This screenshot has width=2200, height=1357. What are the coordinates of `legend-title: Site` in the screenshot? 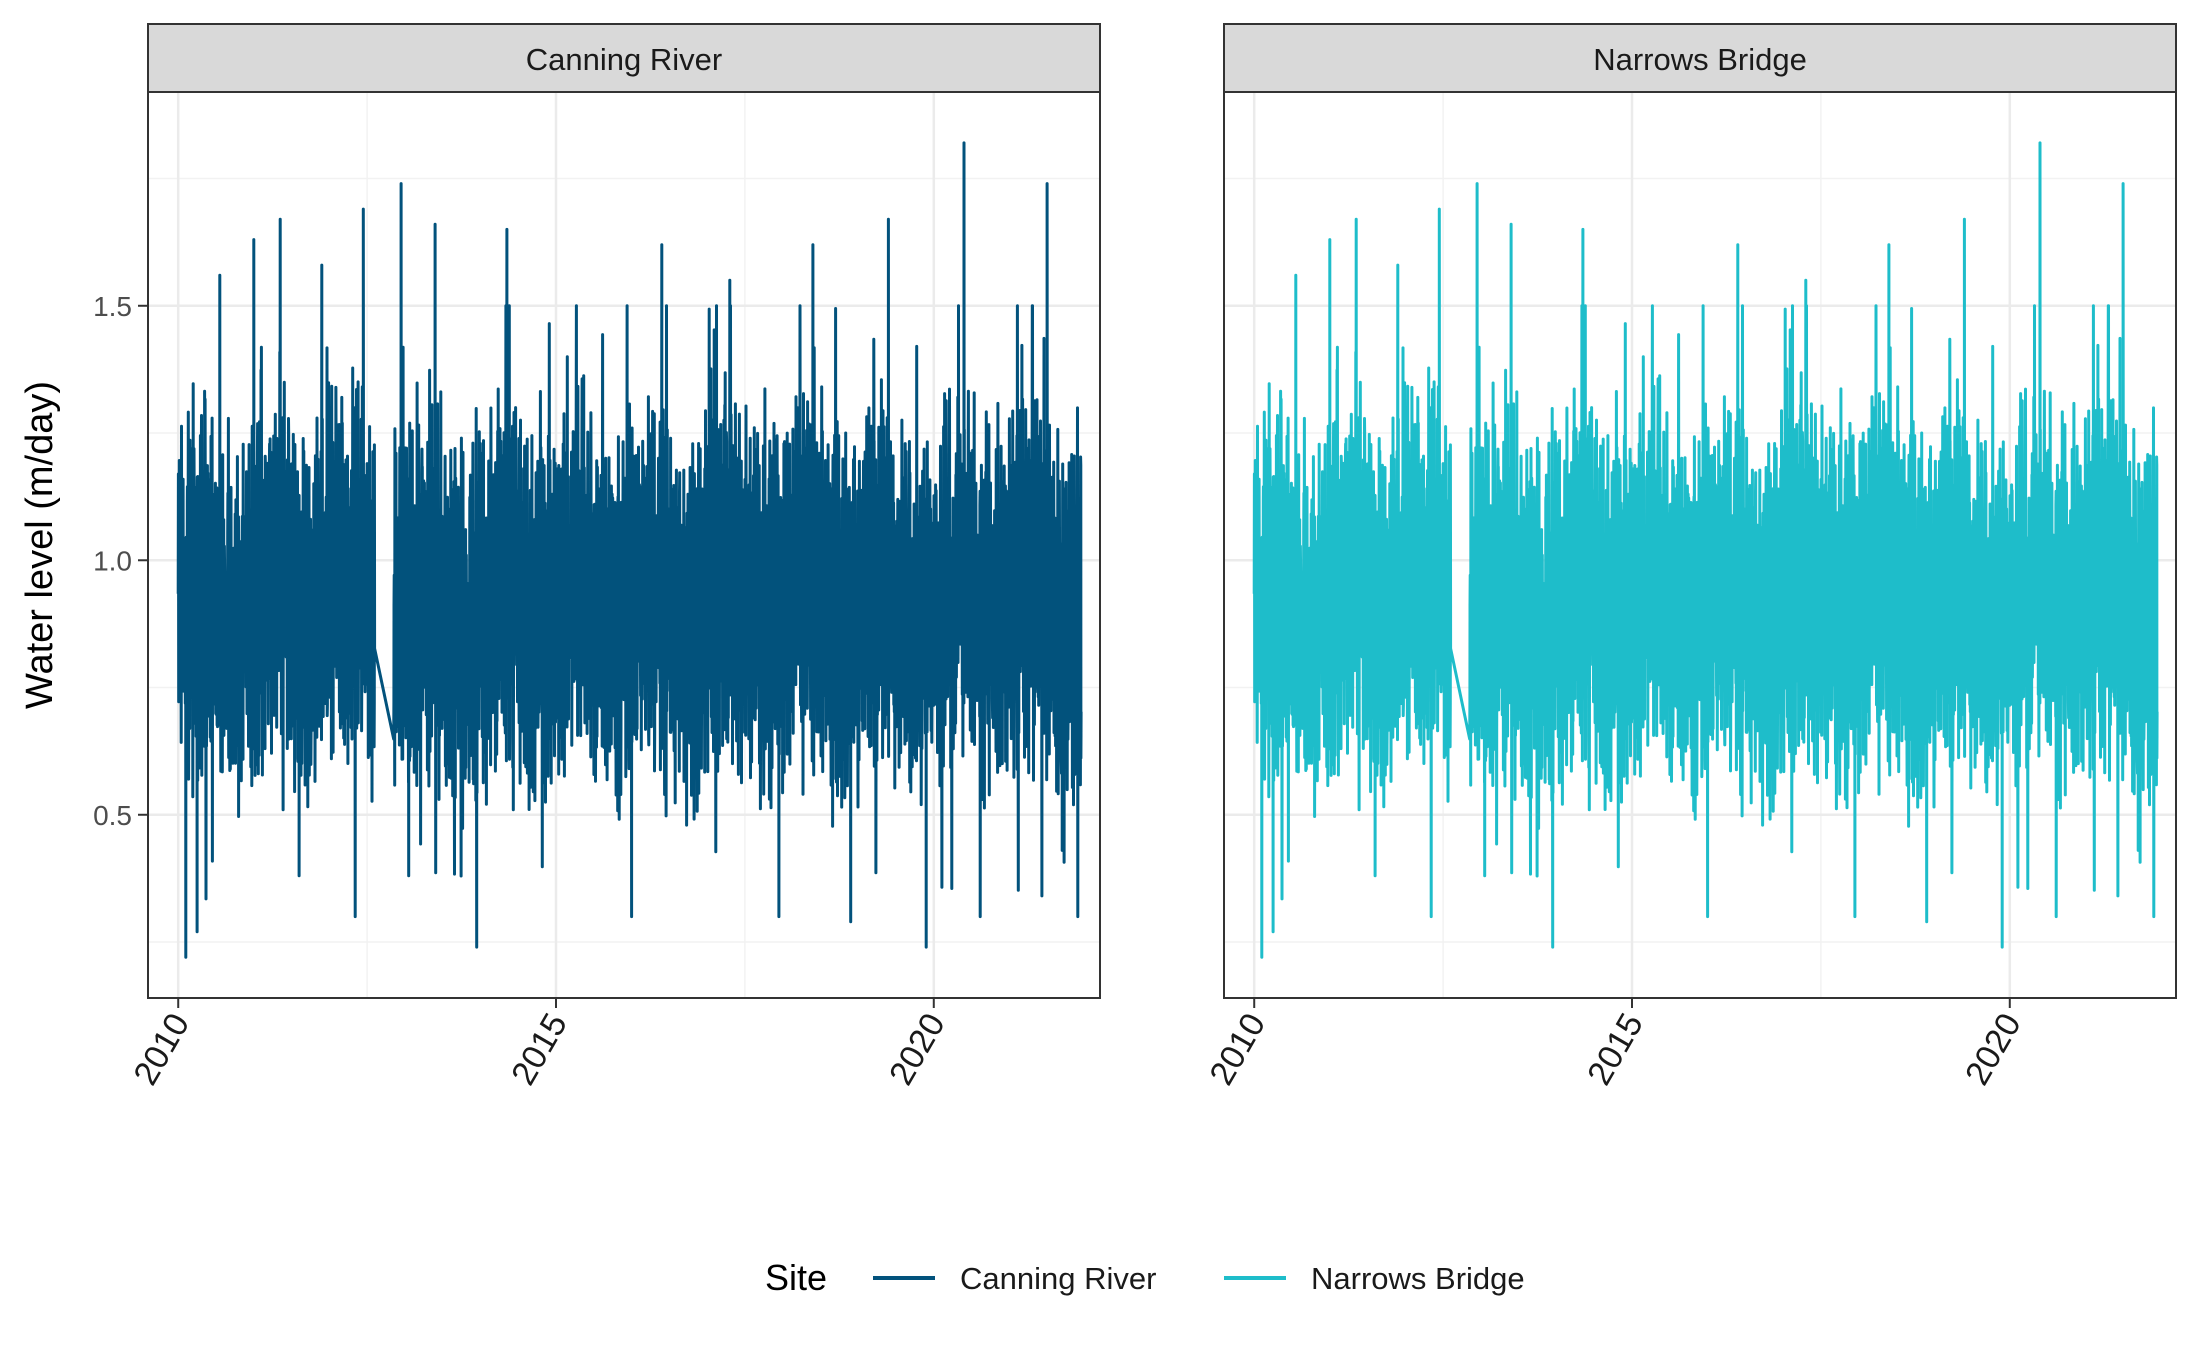 It's located at (796, 1277).